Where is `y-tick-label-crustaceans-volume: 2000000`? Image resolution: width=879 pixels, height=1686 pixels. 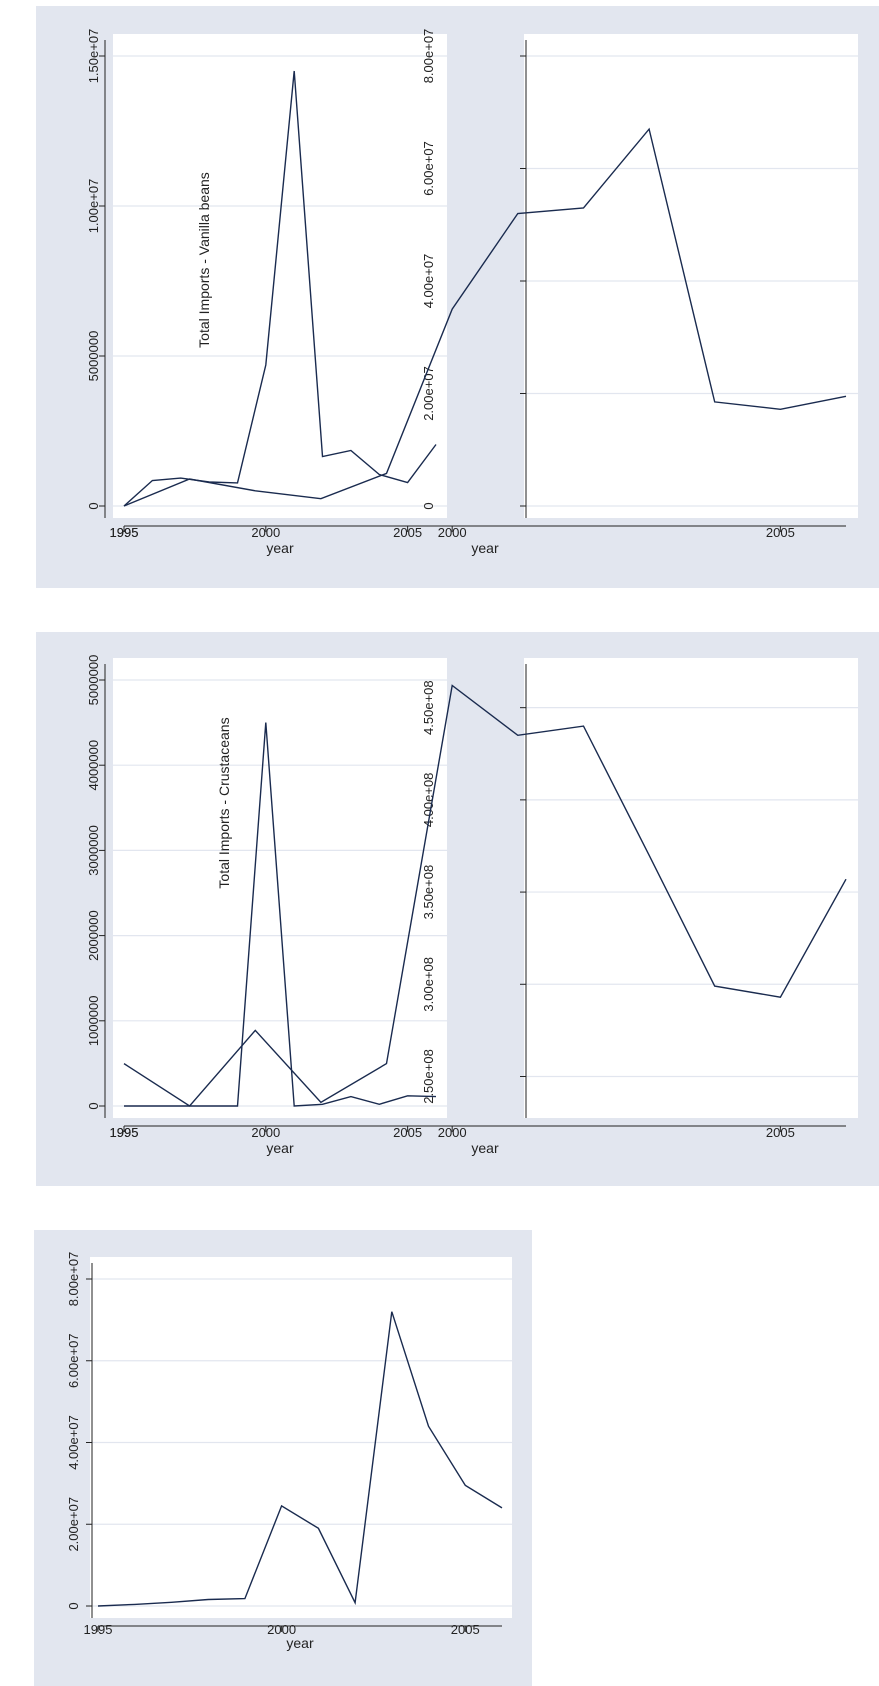 y-tick-label-crustaceans-volume: 2000000 is located at coordinates (93, 935).